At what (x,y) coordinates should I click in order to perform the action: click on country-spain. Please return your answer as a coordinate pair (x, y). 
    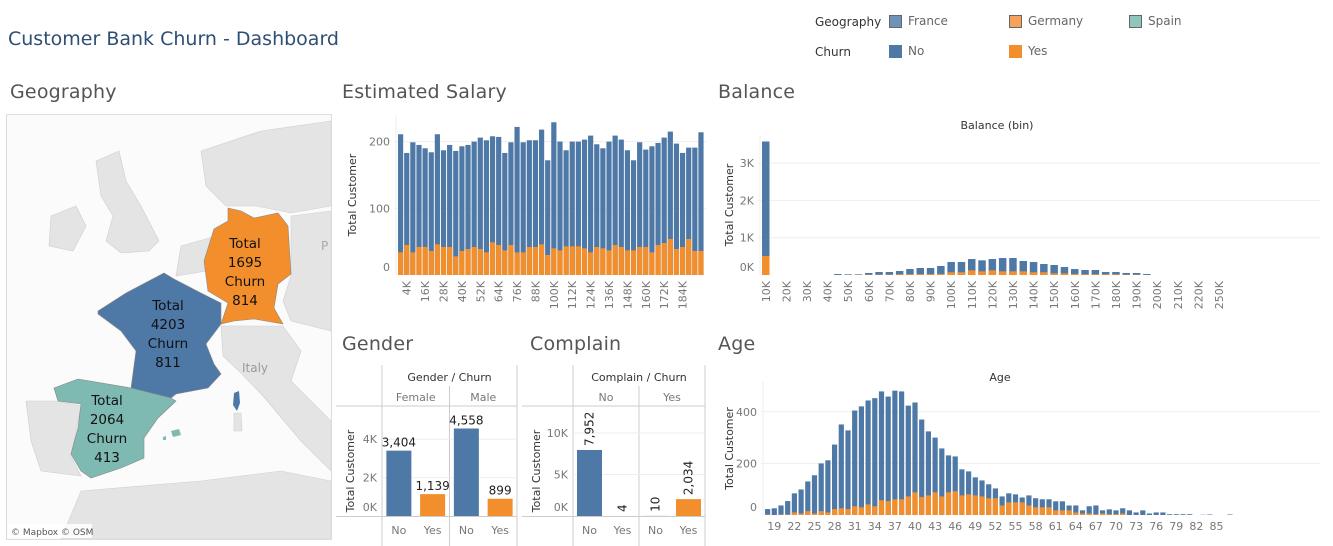
    Looking at the image, I should click on (115, 428).